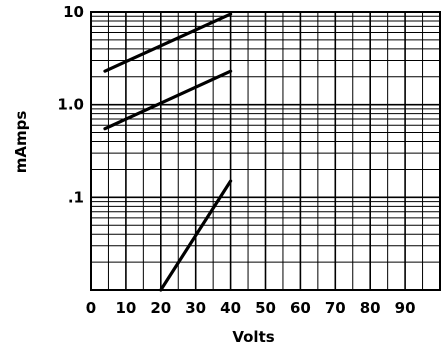 The width and height of the screenshot is (443, 349). What do you see at coordinates (21, 142) in the screenshot?
I see `y-axis-label: mAmps` at bounding box center [21, 142].